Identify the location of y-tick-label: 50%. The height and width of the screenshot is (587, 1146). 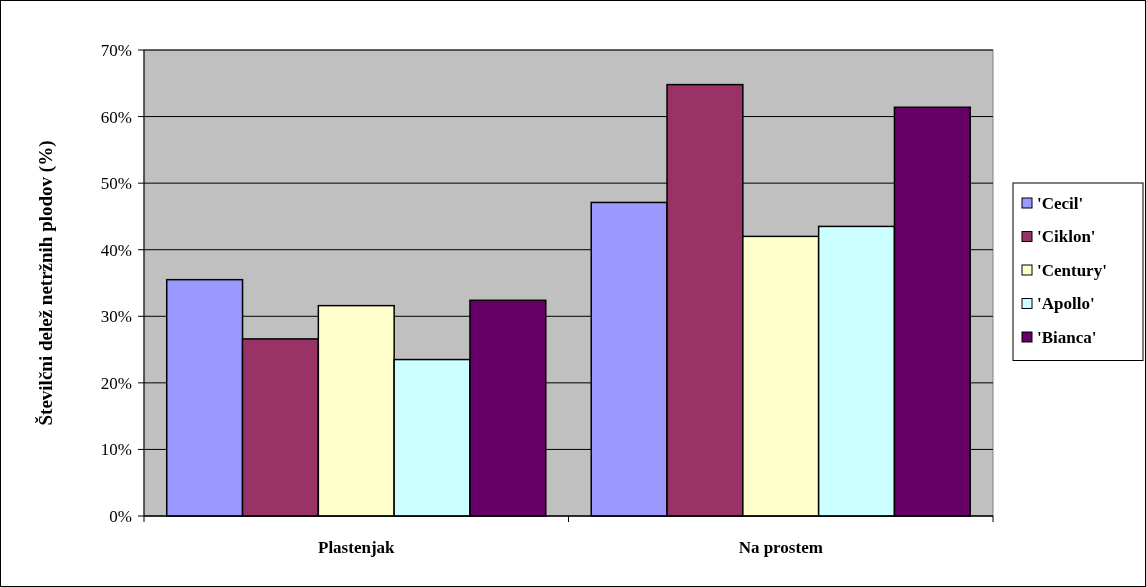
(116, 184).